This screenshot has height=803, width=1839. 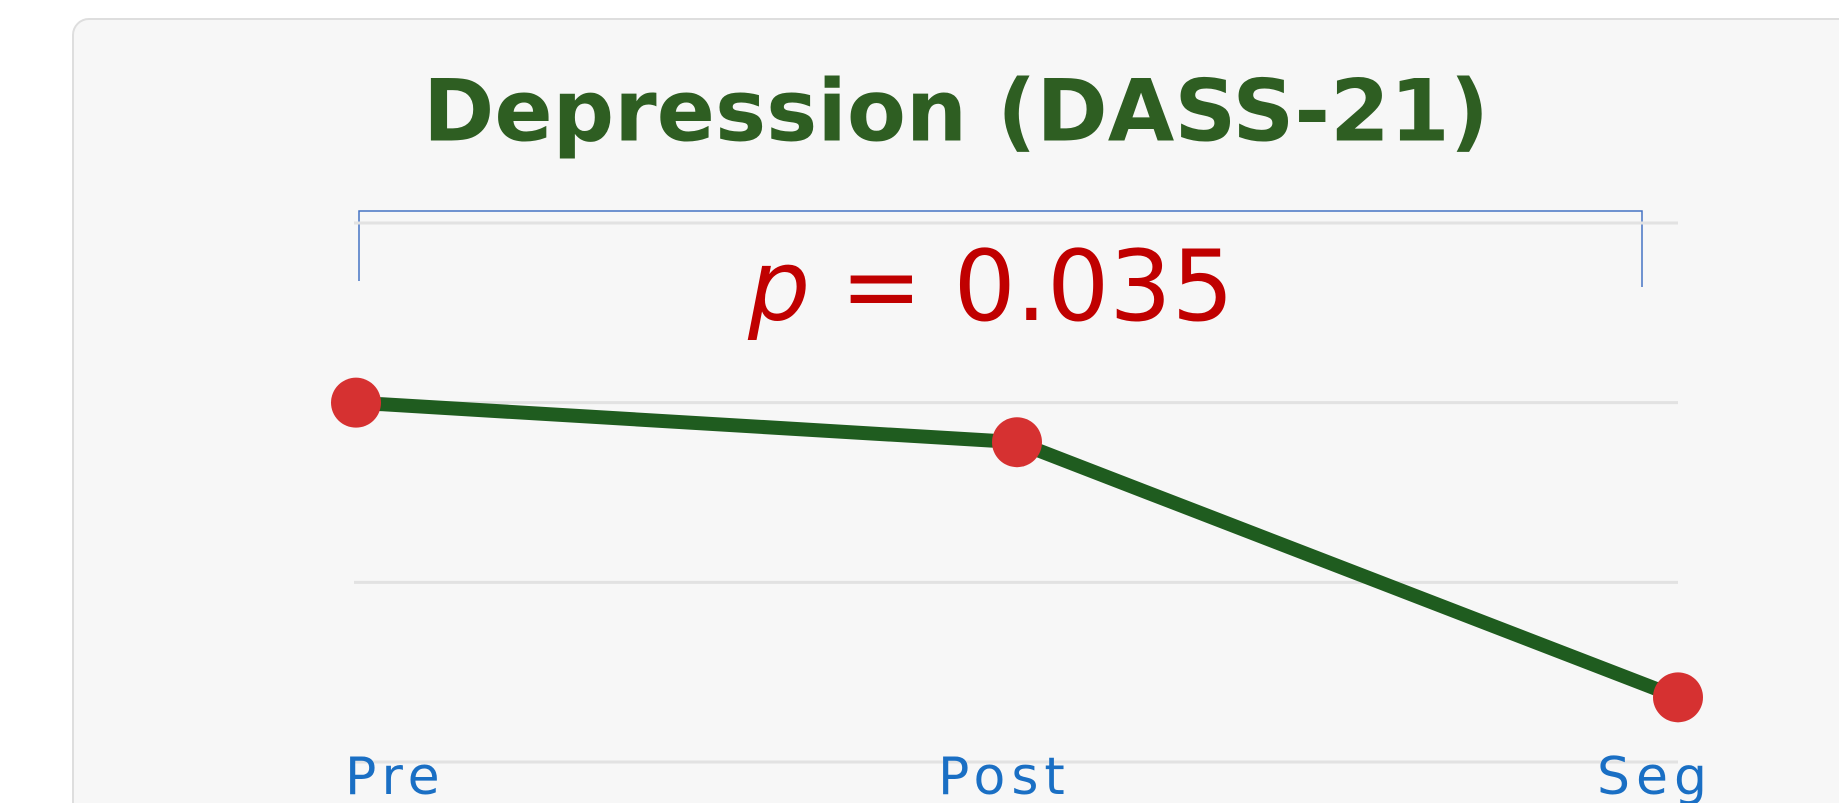 What do you see at coordinates (1037, 287) in the screenshot?
I see `p-value: = 0.035` at bounding box center [1037, 287].